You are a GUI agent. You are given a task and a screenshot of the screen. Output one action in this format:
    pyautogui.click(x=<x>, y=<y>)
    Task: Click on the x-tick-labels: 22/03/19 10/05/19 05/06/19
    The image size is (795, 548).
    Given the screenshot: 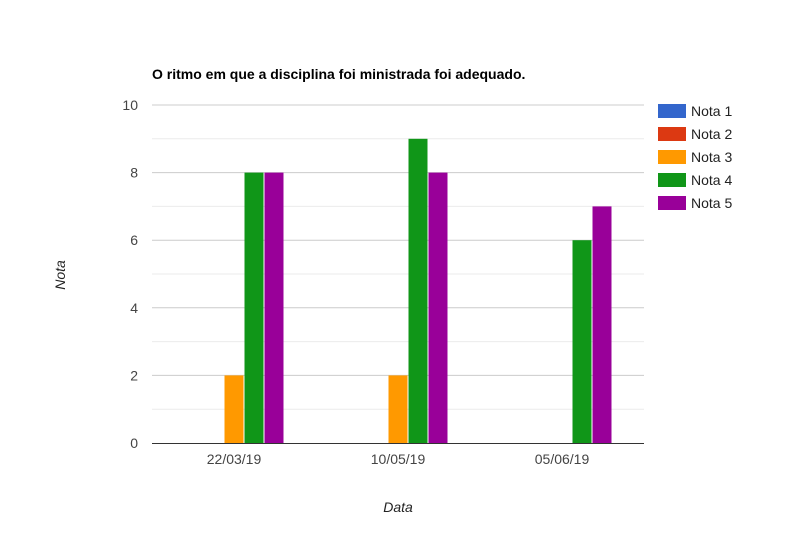 What is the action you would take?
    pyautogui.click(x=398, y=459)
    